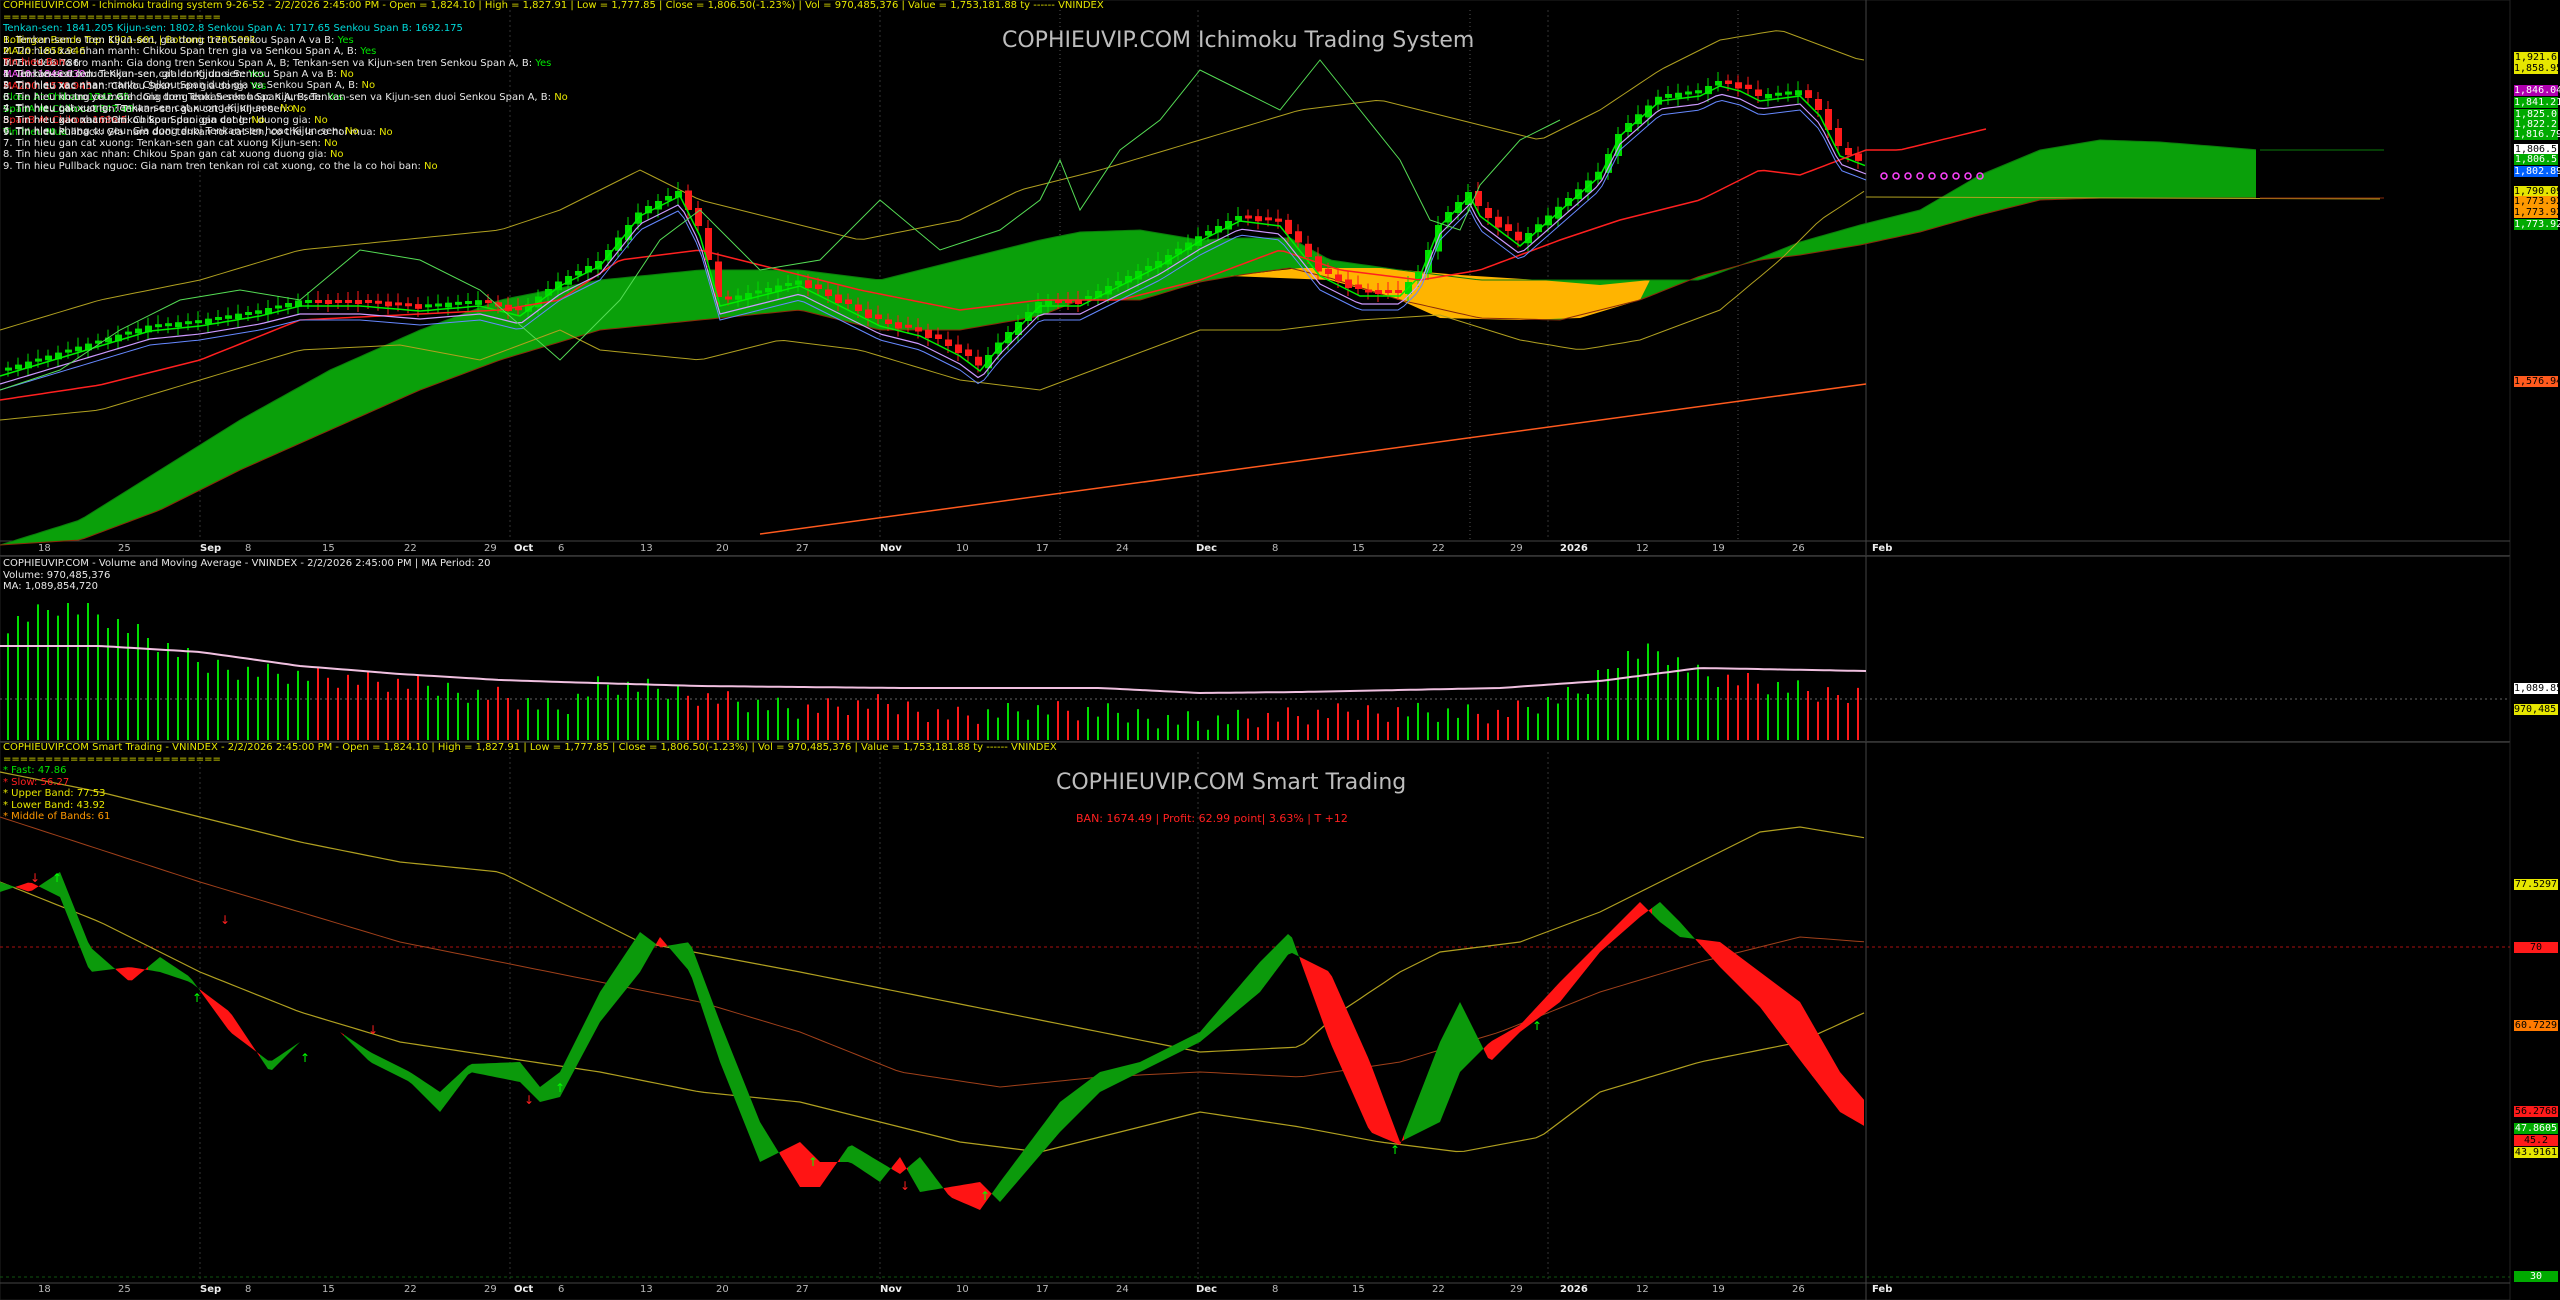 Image resolution: width=2560 pixels, height=1300 pixels. Describe the element at coordinates (2537, 134) in the screenshot. I see `axis-value-label: 1,816.79` at that location.